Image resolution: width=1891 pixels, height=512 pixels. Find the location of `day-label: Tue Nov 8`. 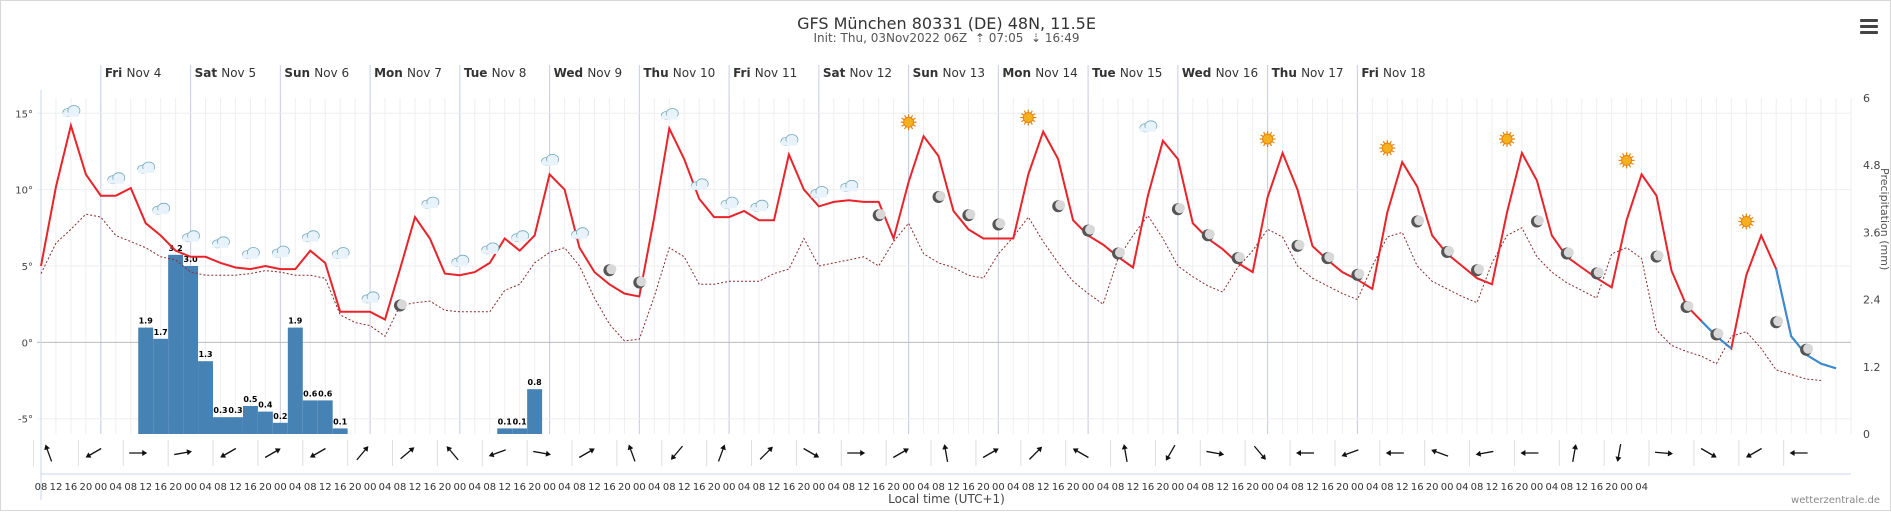

day-label: Tue Nov 8 is located at coordinates (495, 73).